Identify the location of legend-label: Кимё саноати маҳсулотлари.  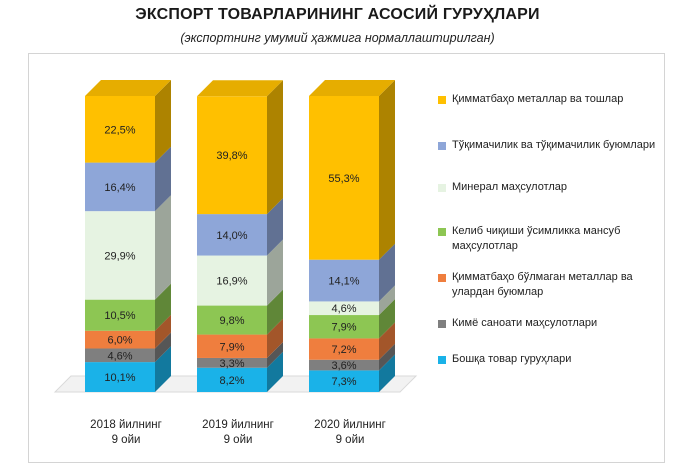
(525, 323).